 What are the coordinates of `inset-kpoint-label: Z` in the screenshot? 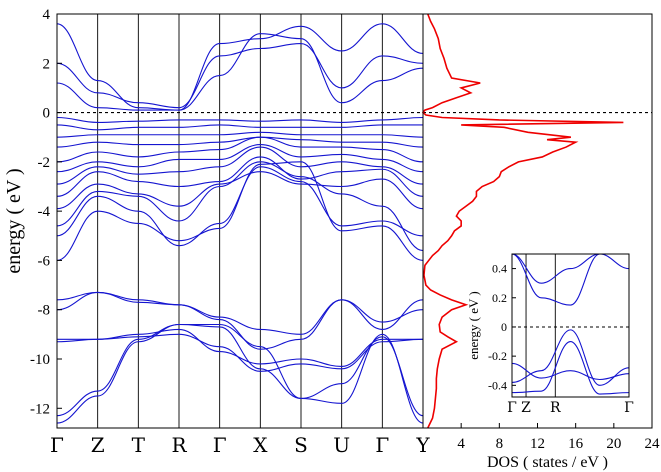 It's located at (526, 408).